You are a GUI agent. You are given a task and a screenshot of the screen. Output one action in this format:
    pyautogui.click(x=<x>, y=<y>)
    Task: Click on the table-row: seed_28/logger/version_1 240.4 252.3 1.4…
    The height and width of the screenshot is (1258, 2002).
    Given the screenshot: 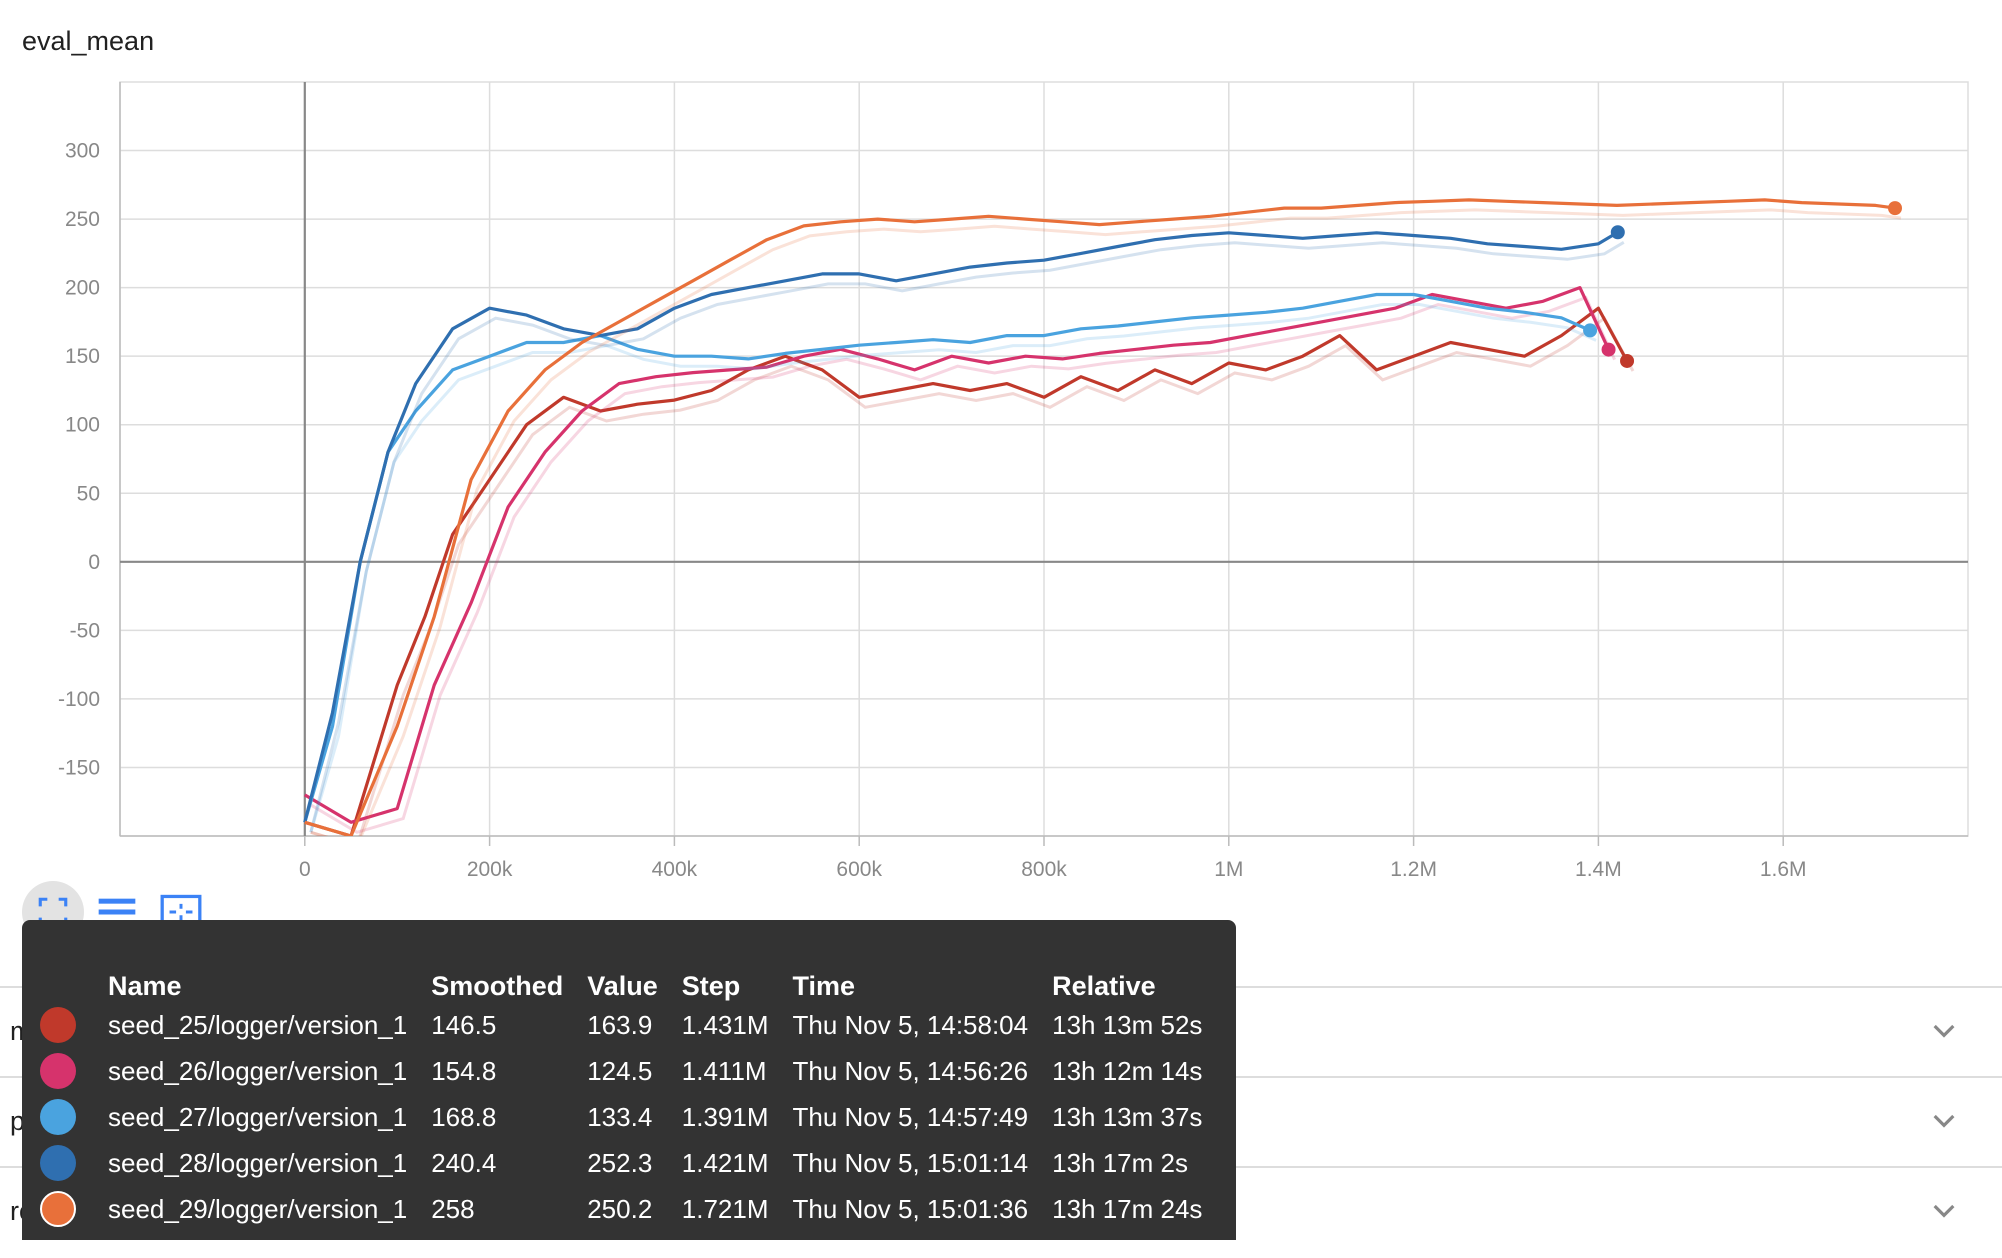 What is the action you would take?
    pyautogui.click(x=624, y=1163)
    